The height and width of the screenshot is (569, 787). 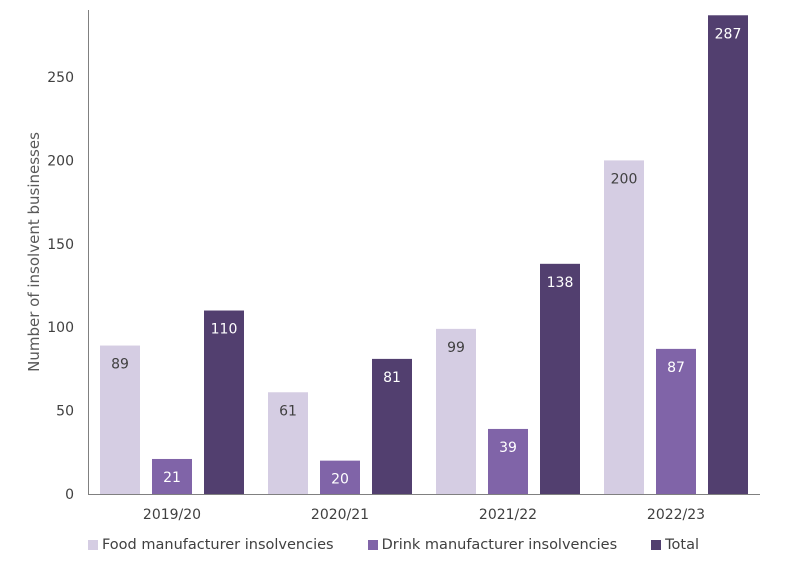 I want to click on x-tick-label: 2021/22, so click(x=508, y=515).